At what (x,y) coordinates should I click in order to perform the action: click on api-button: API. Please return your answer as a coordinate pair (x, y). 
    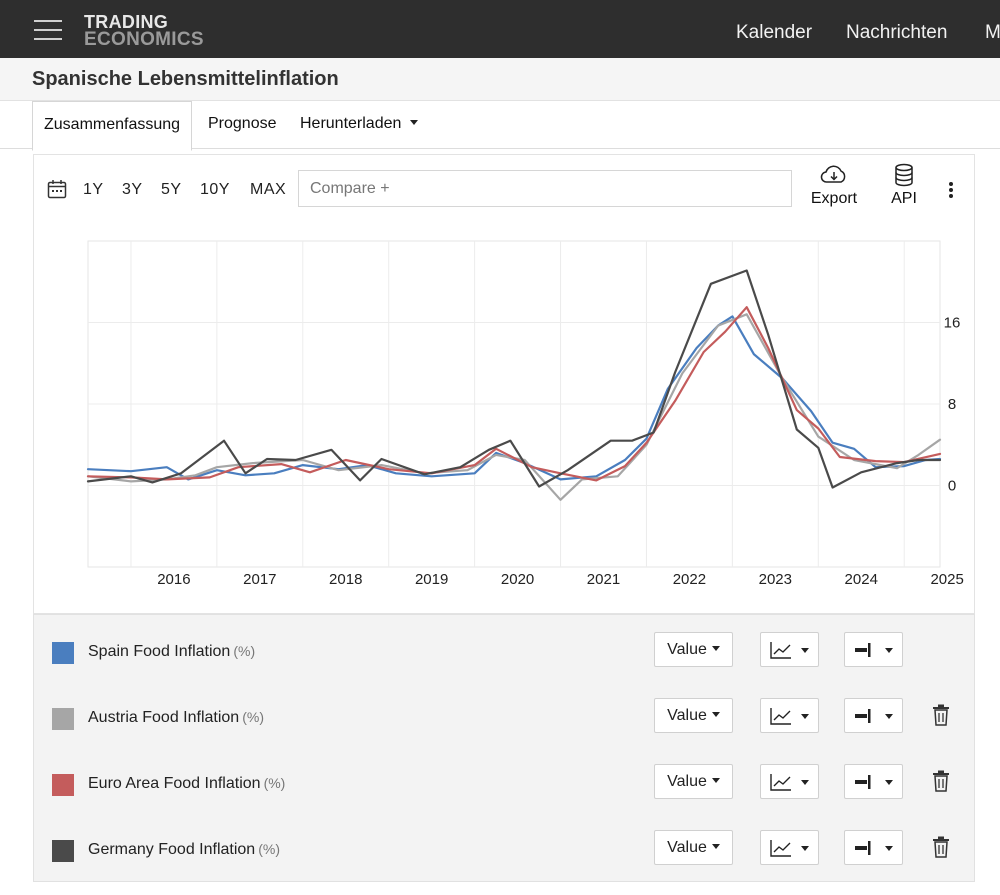
    Looking at the image, I should click on (904, 185).